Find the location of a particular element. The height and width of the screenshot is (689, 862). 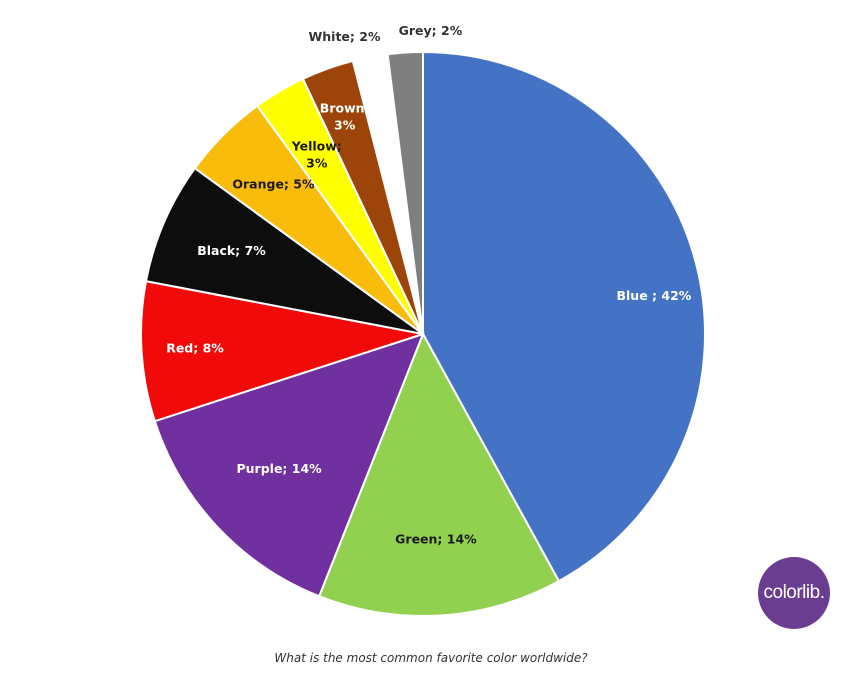

colorlib-logo: colorlib. is located at coordinates (794, 593).